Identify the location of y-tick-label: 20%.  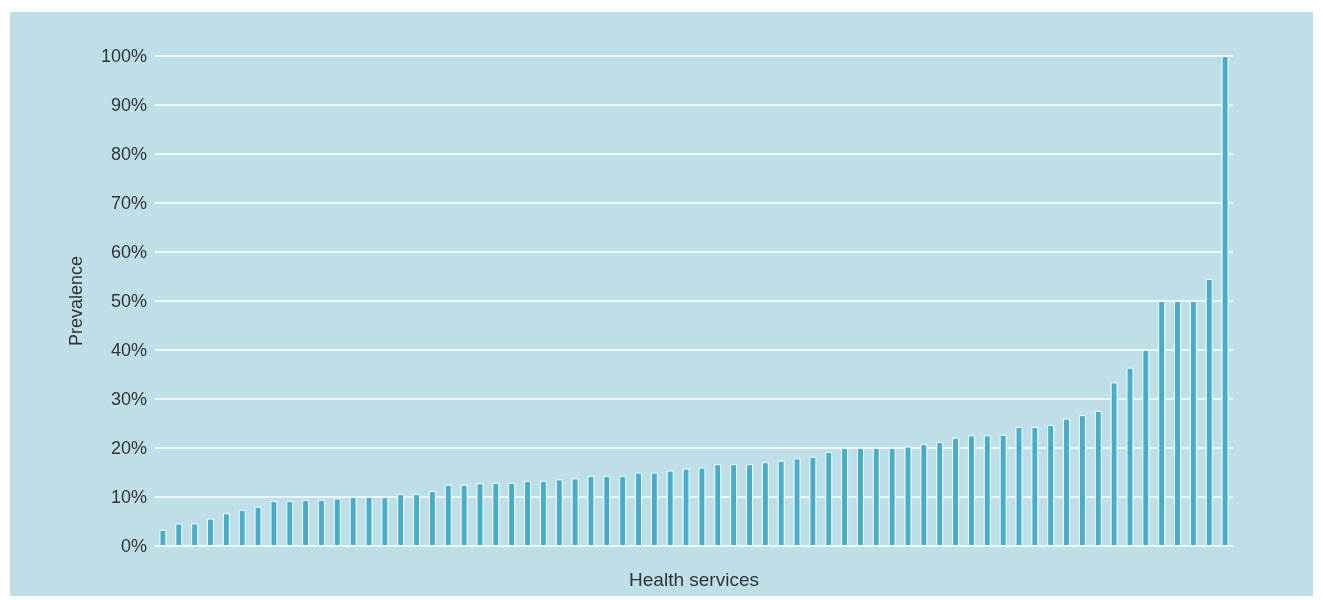
(128, 448).